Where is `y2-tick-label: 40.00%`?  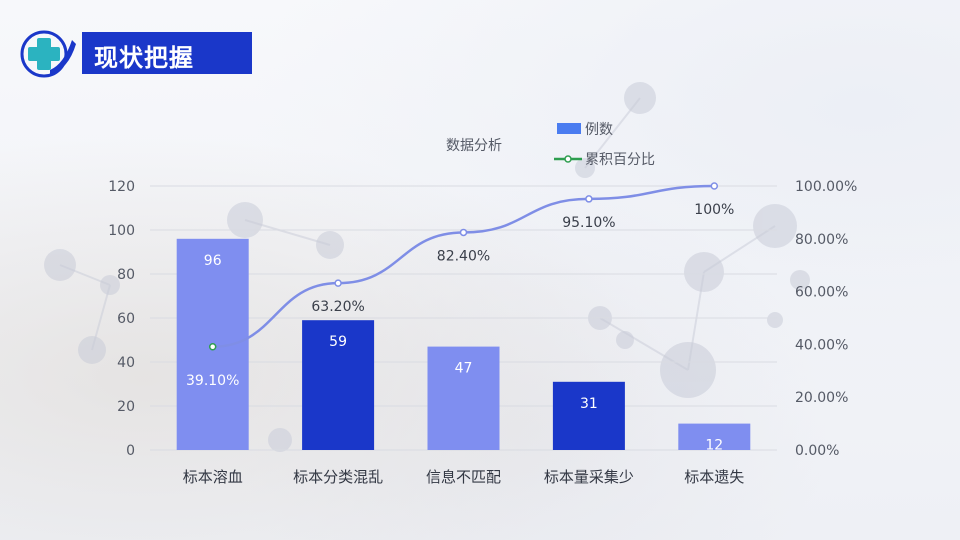 y2-tick-label: 40.00% is located at coordinates (821, 345).